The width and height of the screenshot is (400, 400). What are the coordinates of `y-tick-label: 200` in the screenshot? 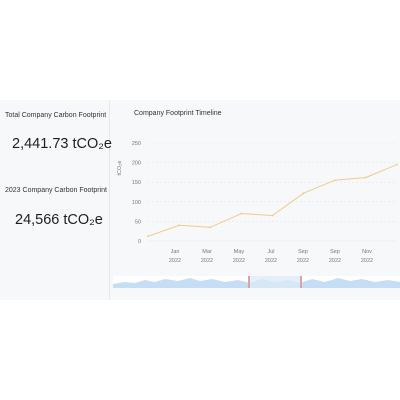 It's located at (136, 164).